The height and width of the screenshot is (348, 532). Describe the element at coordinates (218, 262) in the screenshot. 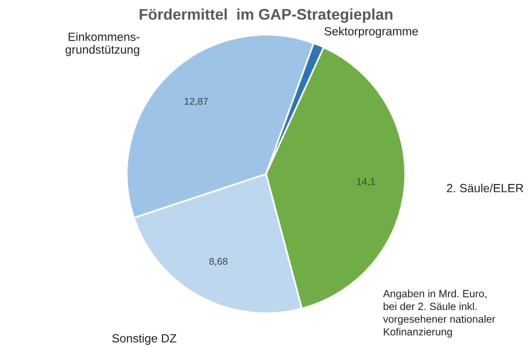

I see `data-label: 8,68` at that location.